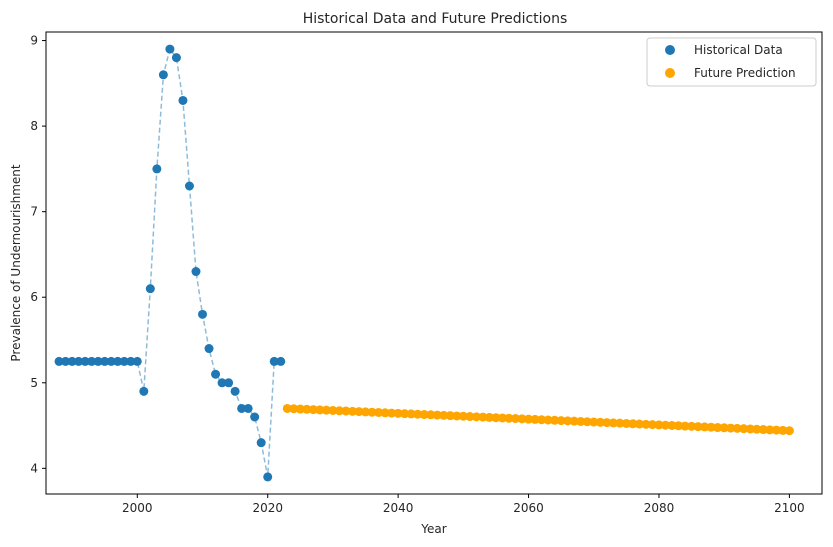 The width and height of the screenshot is (833, 547). Describe the element at coordinates (745, 73) in the screenshot. I see `legend-label-future-prediction: Future Prediction` at that location.